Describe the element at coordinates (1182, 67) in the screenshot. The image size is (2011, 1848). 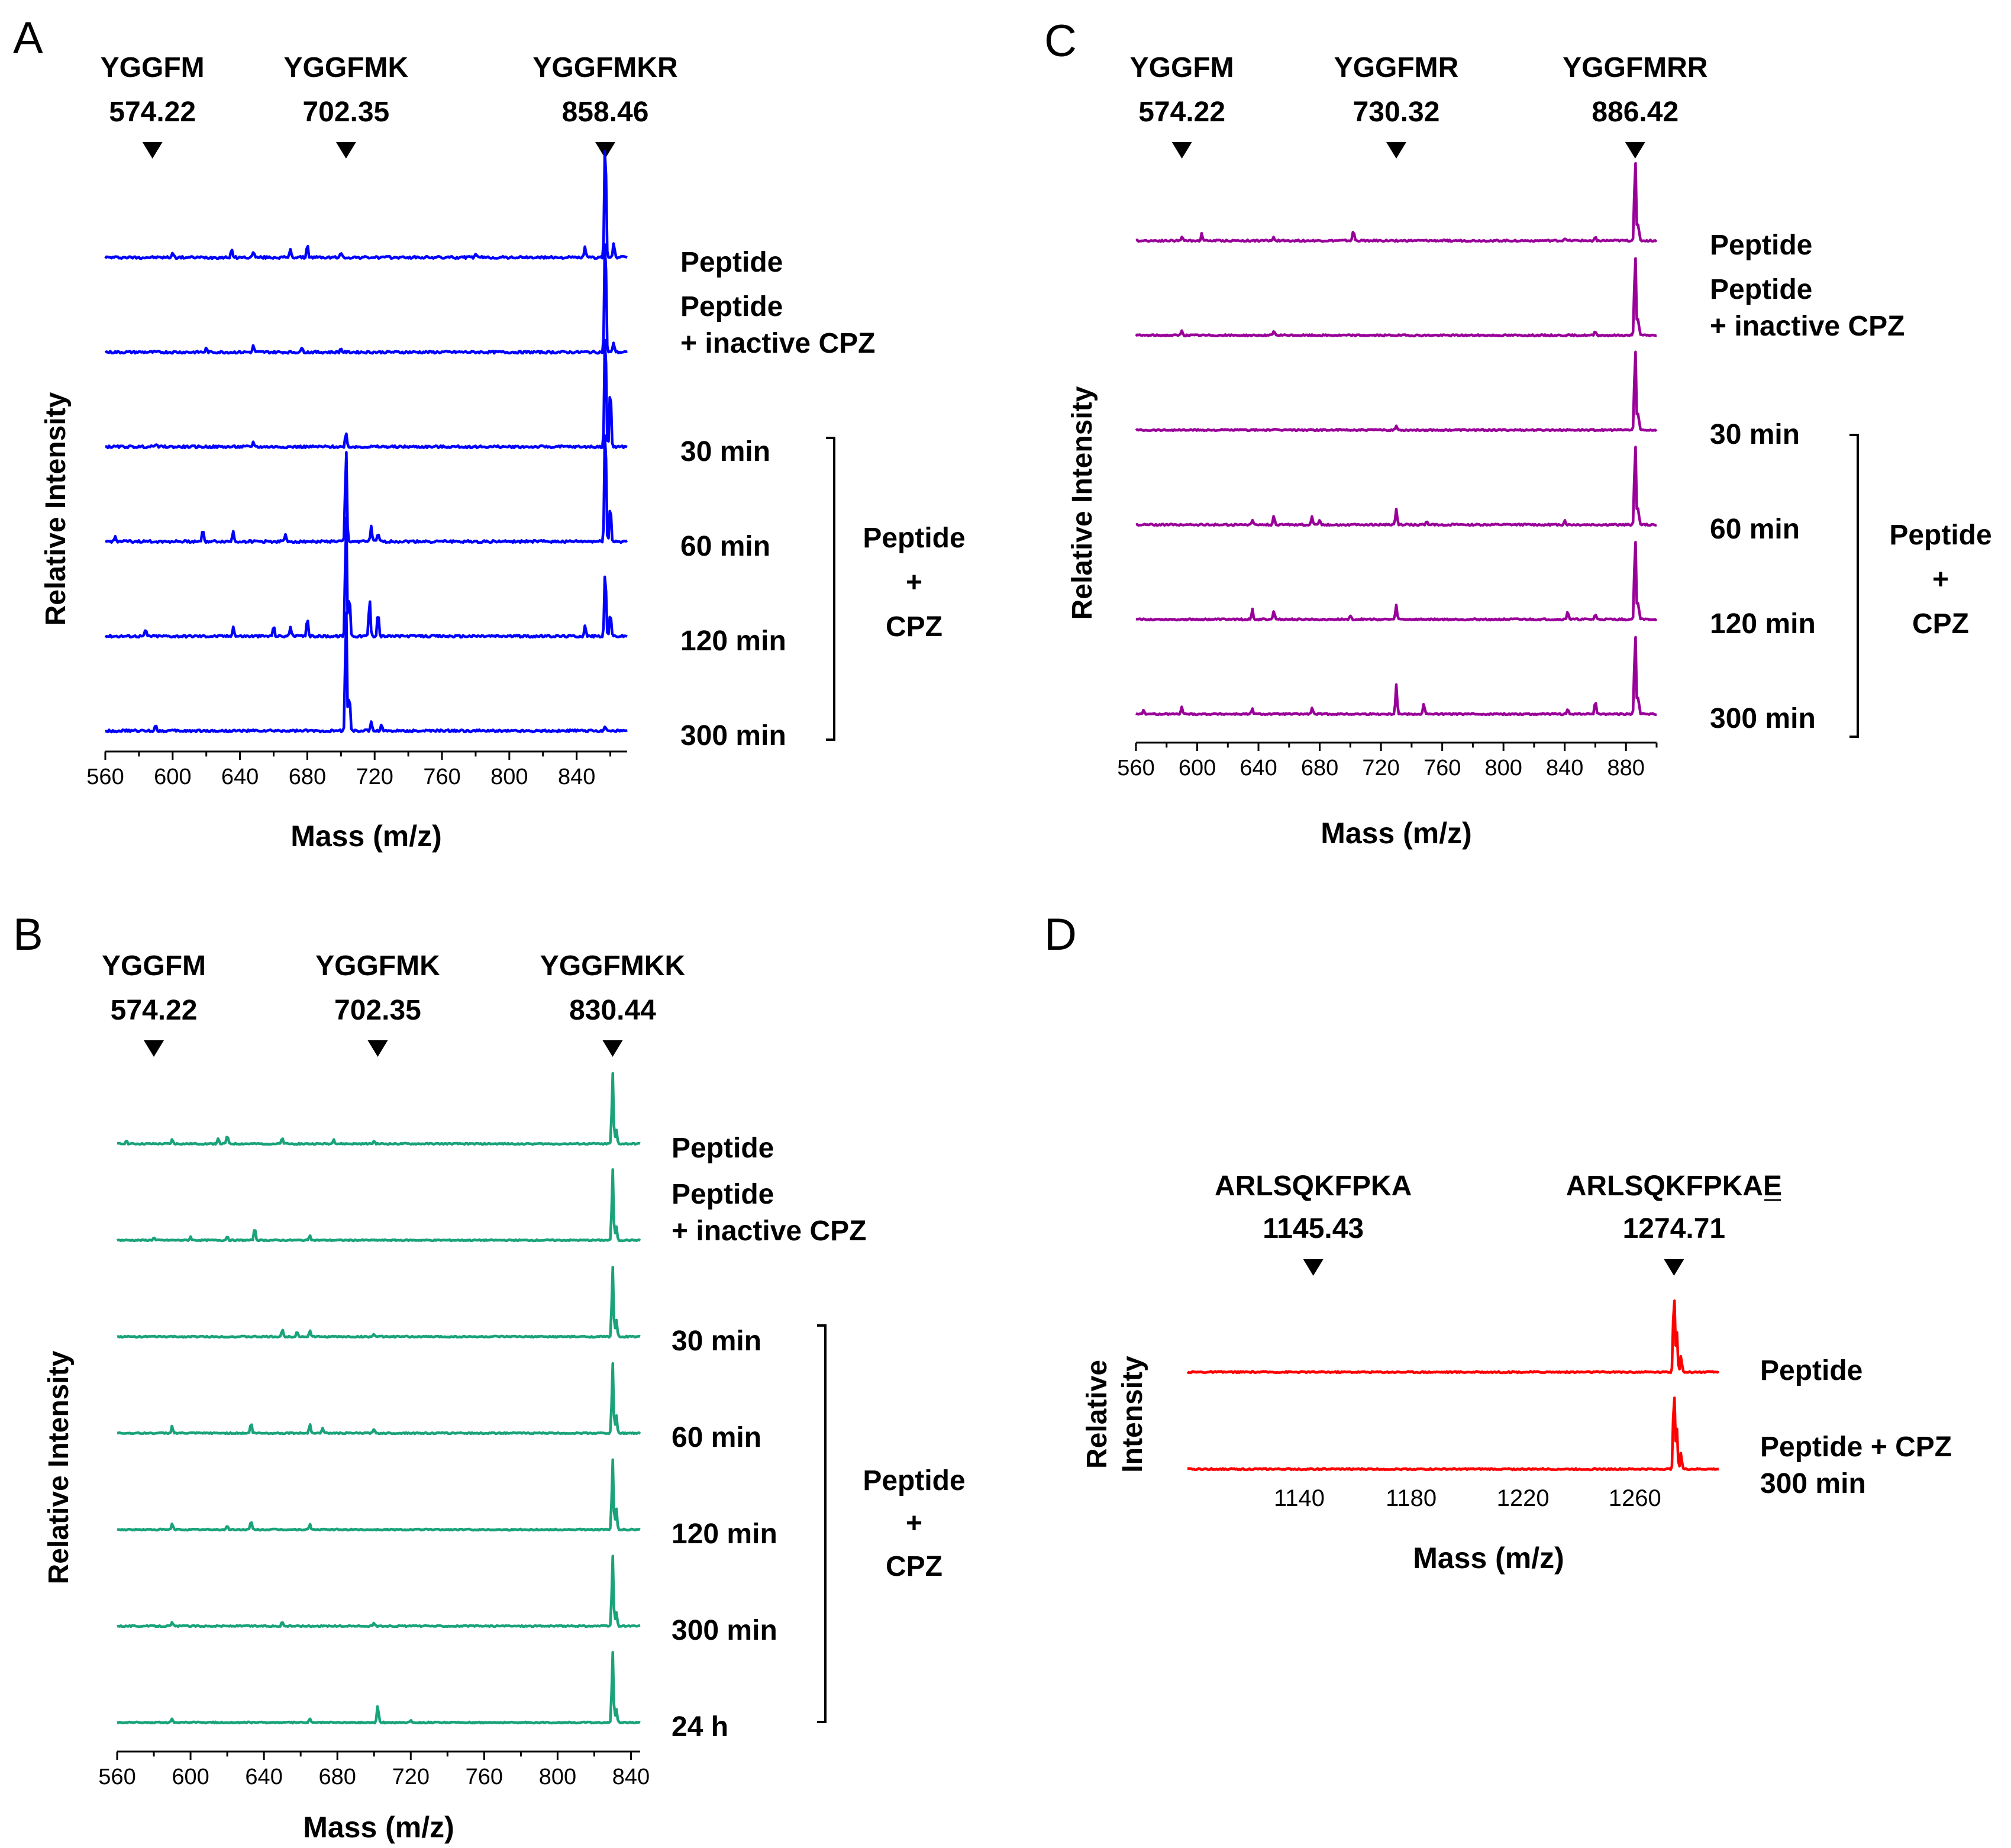
I see `marker-name-c-0: YGGFM` at that location.